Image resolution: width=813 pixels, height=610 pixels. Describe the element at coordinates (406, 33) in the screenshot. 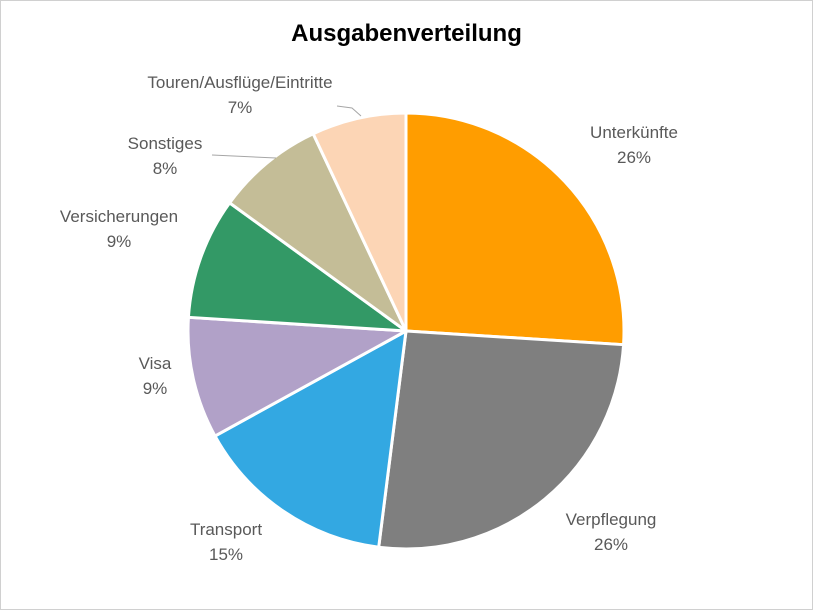

I see `chart-title: Ausgabenverteilung` at that location.